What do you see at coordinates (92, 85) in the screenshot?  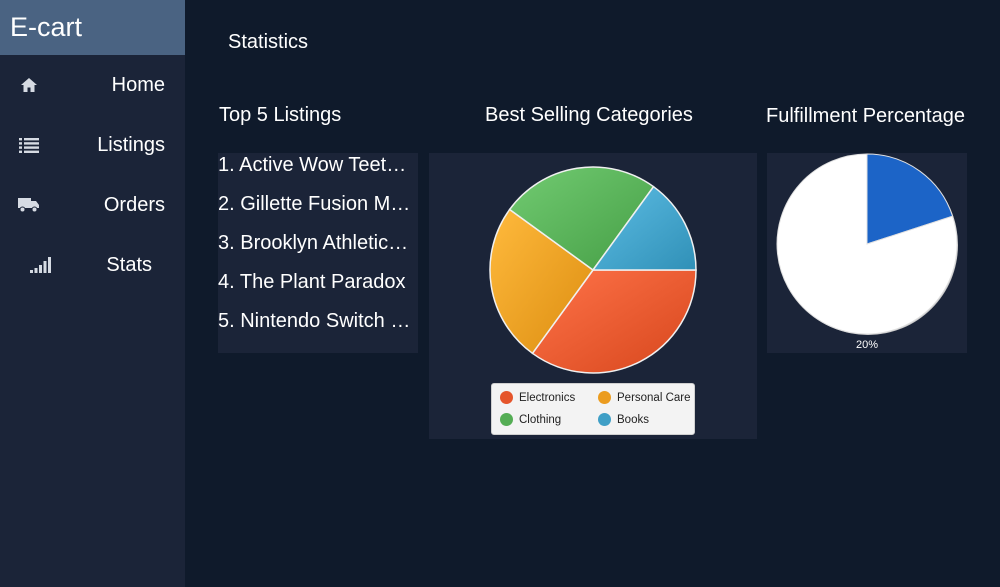 I see `sidebar-item-home: Home` at bounding box center [92, 85].